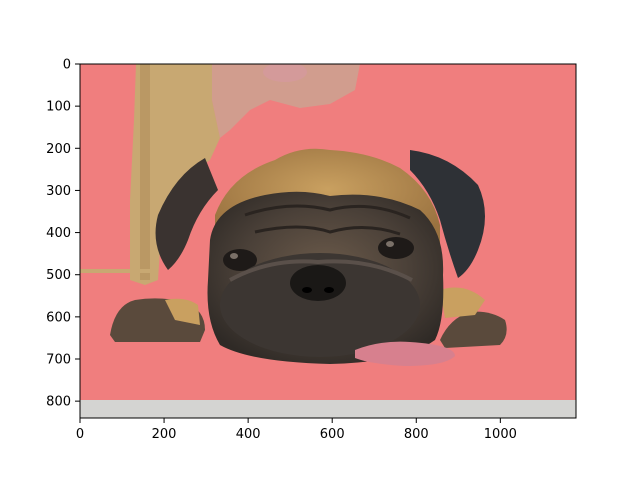 This screenshot has width=640, height=478. What do you see at coordinates (473, 329) in the screenshot?
I see `right-paw` at bounding box center [473, 329].